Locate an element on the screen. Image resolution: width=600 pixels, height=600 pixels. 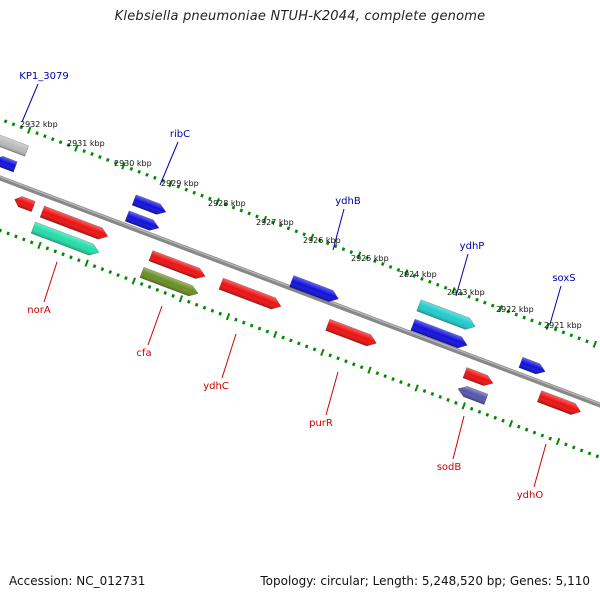
kbp-label: 2926 kbp is located at coordinates (322, 240).